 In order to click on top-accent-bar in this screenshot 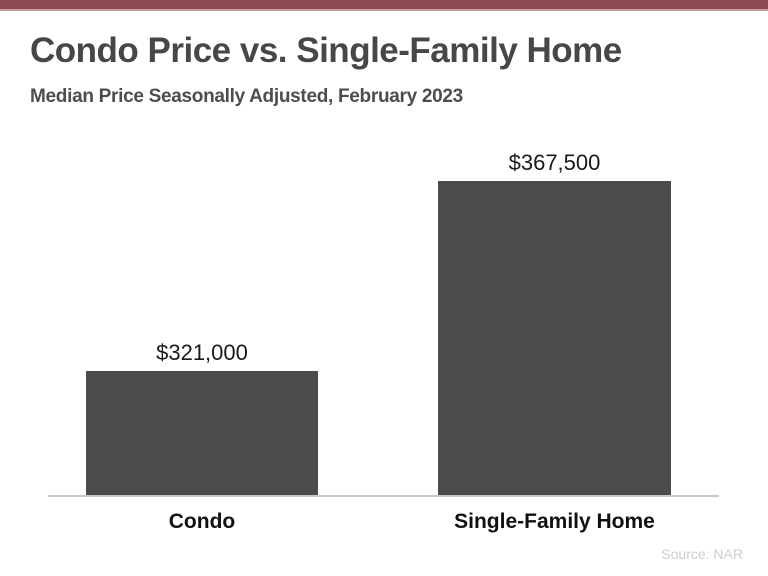, I will do `click(384, 4)`.